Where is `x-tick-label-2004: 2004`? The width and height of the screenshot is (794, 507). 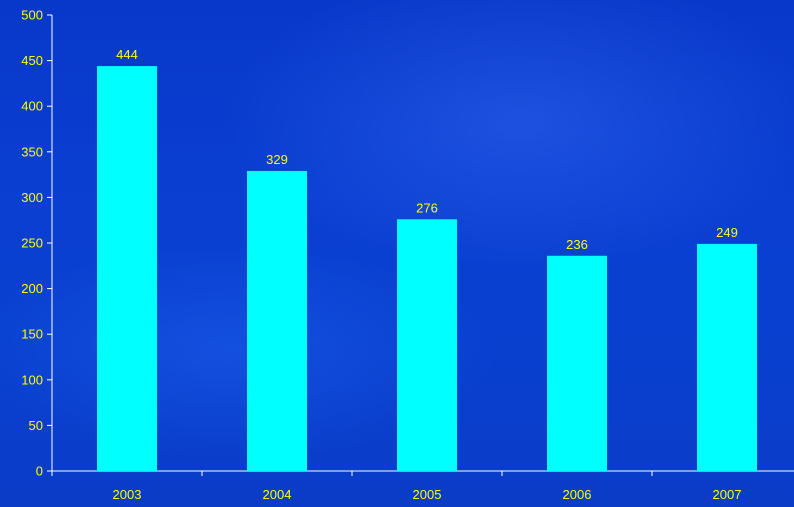
x-tick-label-2004: 2004 is located at coordinates (277, 494).